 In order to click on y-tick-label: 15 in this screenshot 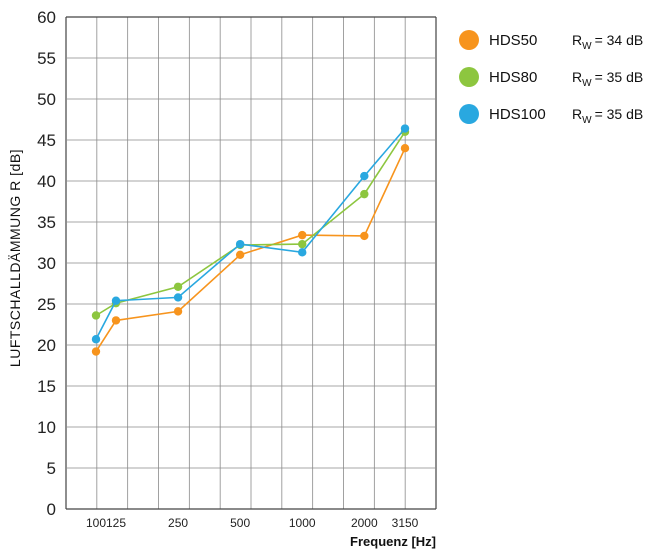, I will do `click(46, 386)`.